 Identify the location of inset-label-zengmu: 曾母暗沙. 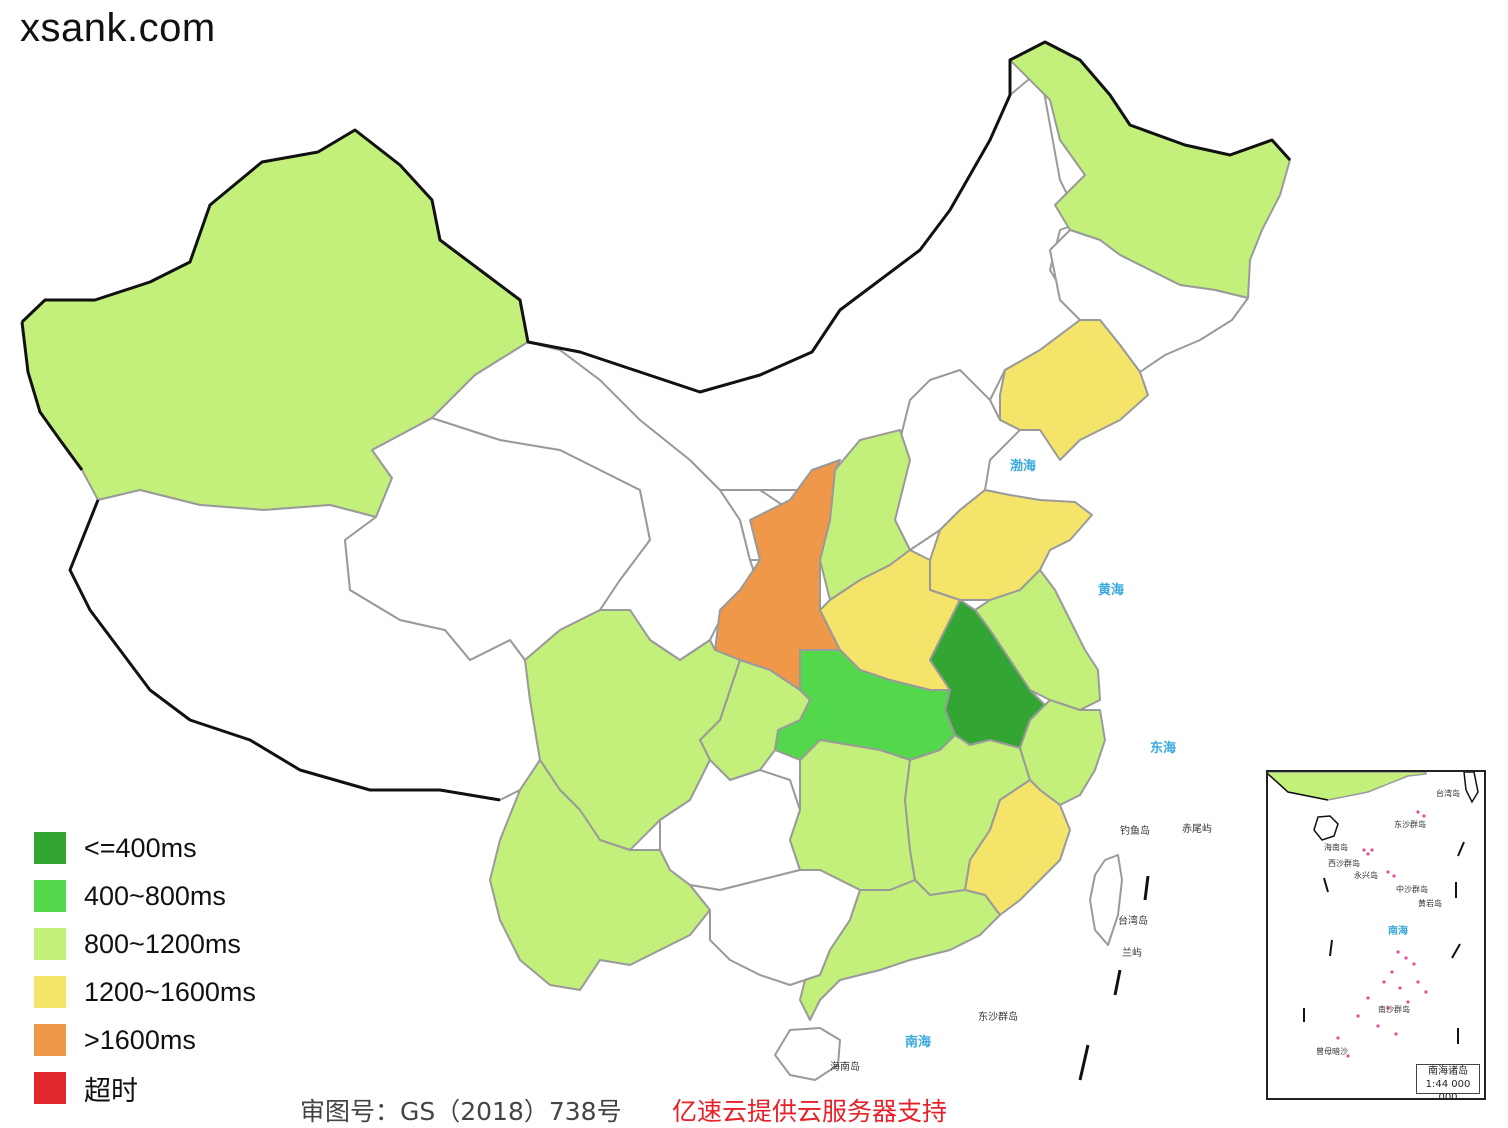
(1332, 1051).